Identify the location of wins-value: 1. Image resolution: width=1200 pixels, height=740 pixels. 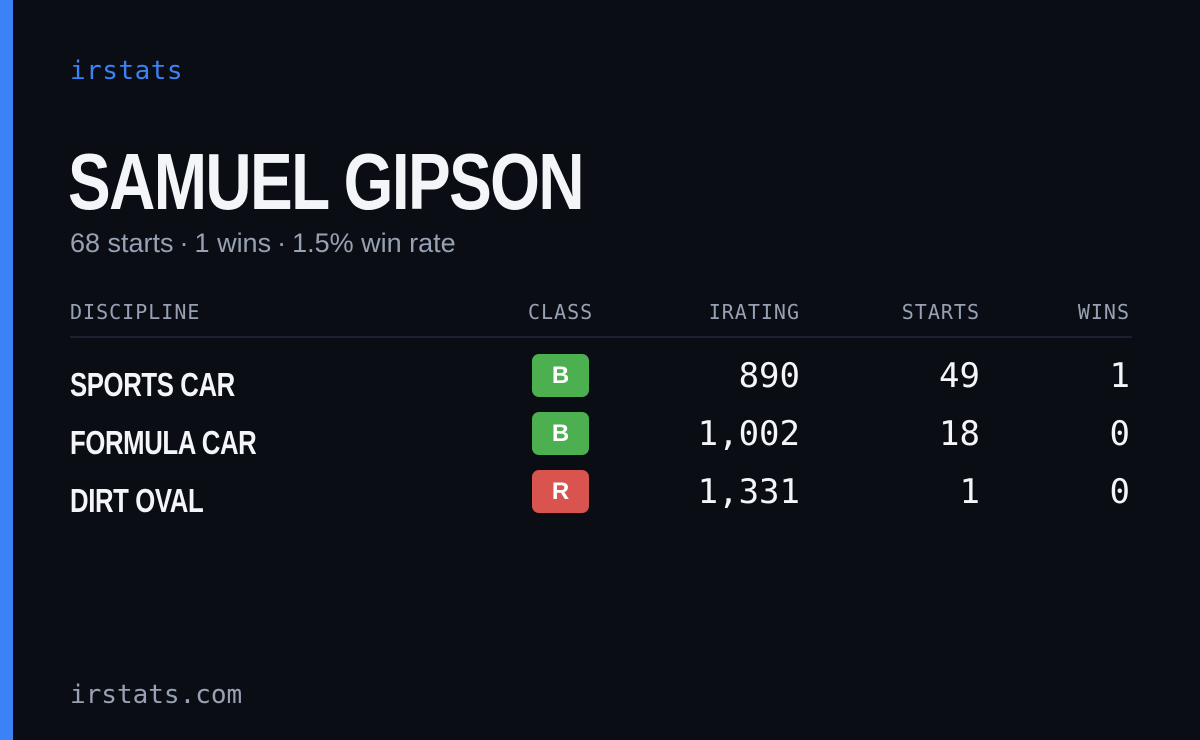
(1119, 376).